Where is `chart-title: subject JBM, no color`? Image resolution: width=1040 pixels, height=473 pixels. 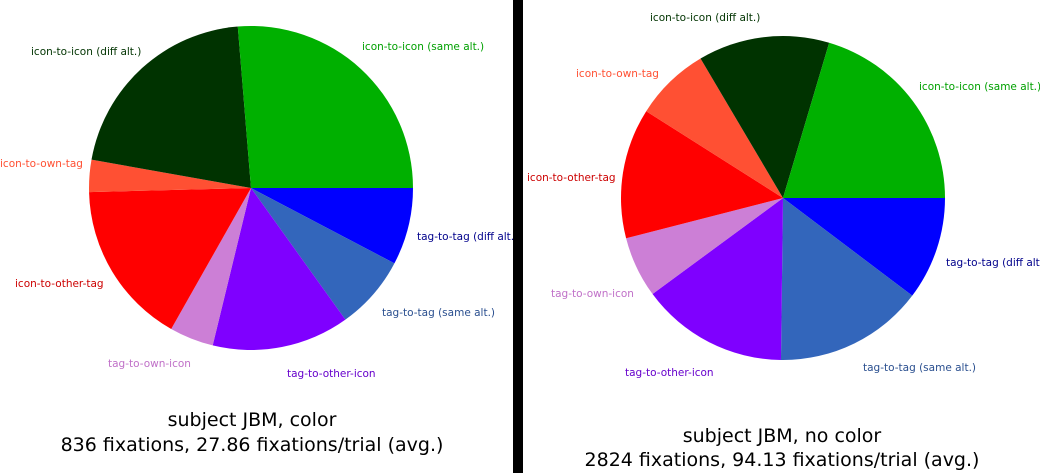 chart-title: subject JBM, no color is located at coordinates (782, 436).